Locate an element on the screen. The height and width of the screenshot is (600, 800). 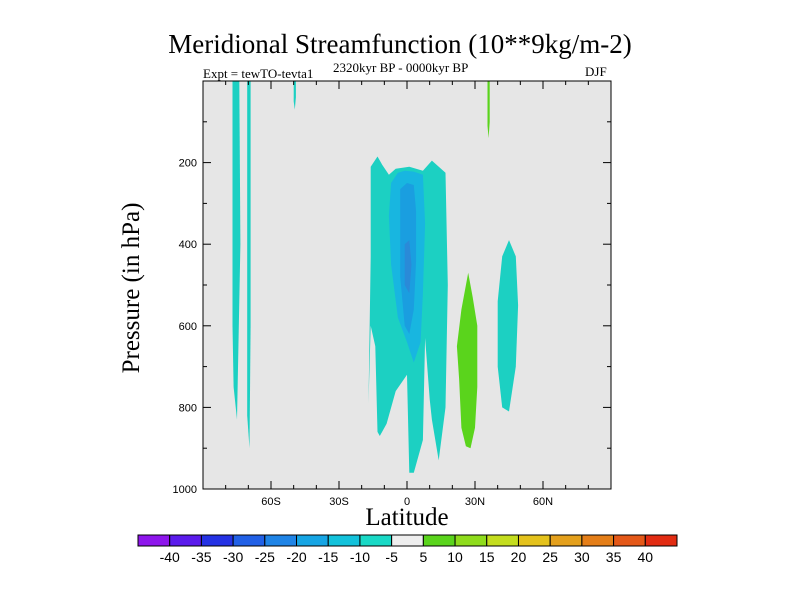
colorbar-label: 40 is located at coordinates (646, 557).